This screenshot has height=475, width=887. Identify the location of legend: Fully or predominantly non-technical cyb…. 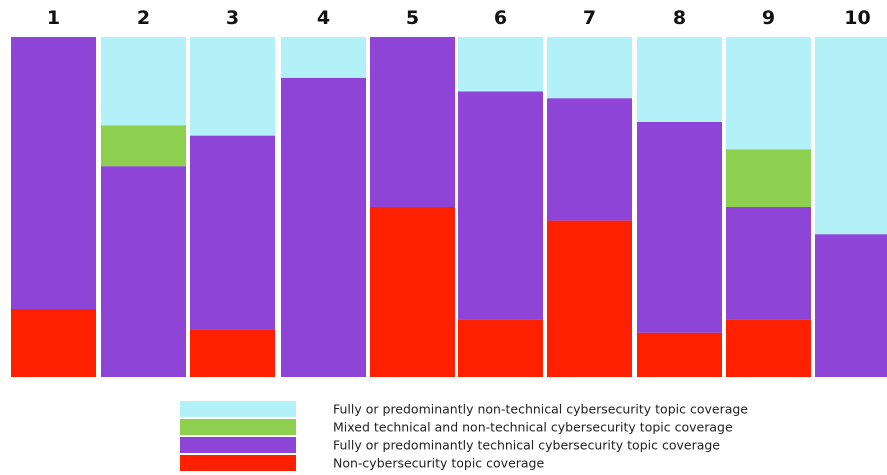
(464, 436).